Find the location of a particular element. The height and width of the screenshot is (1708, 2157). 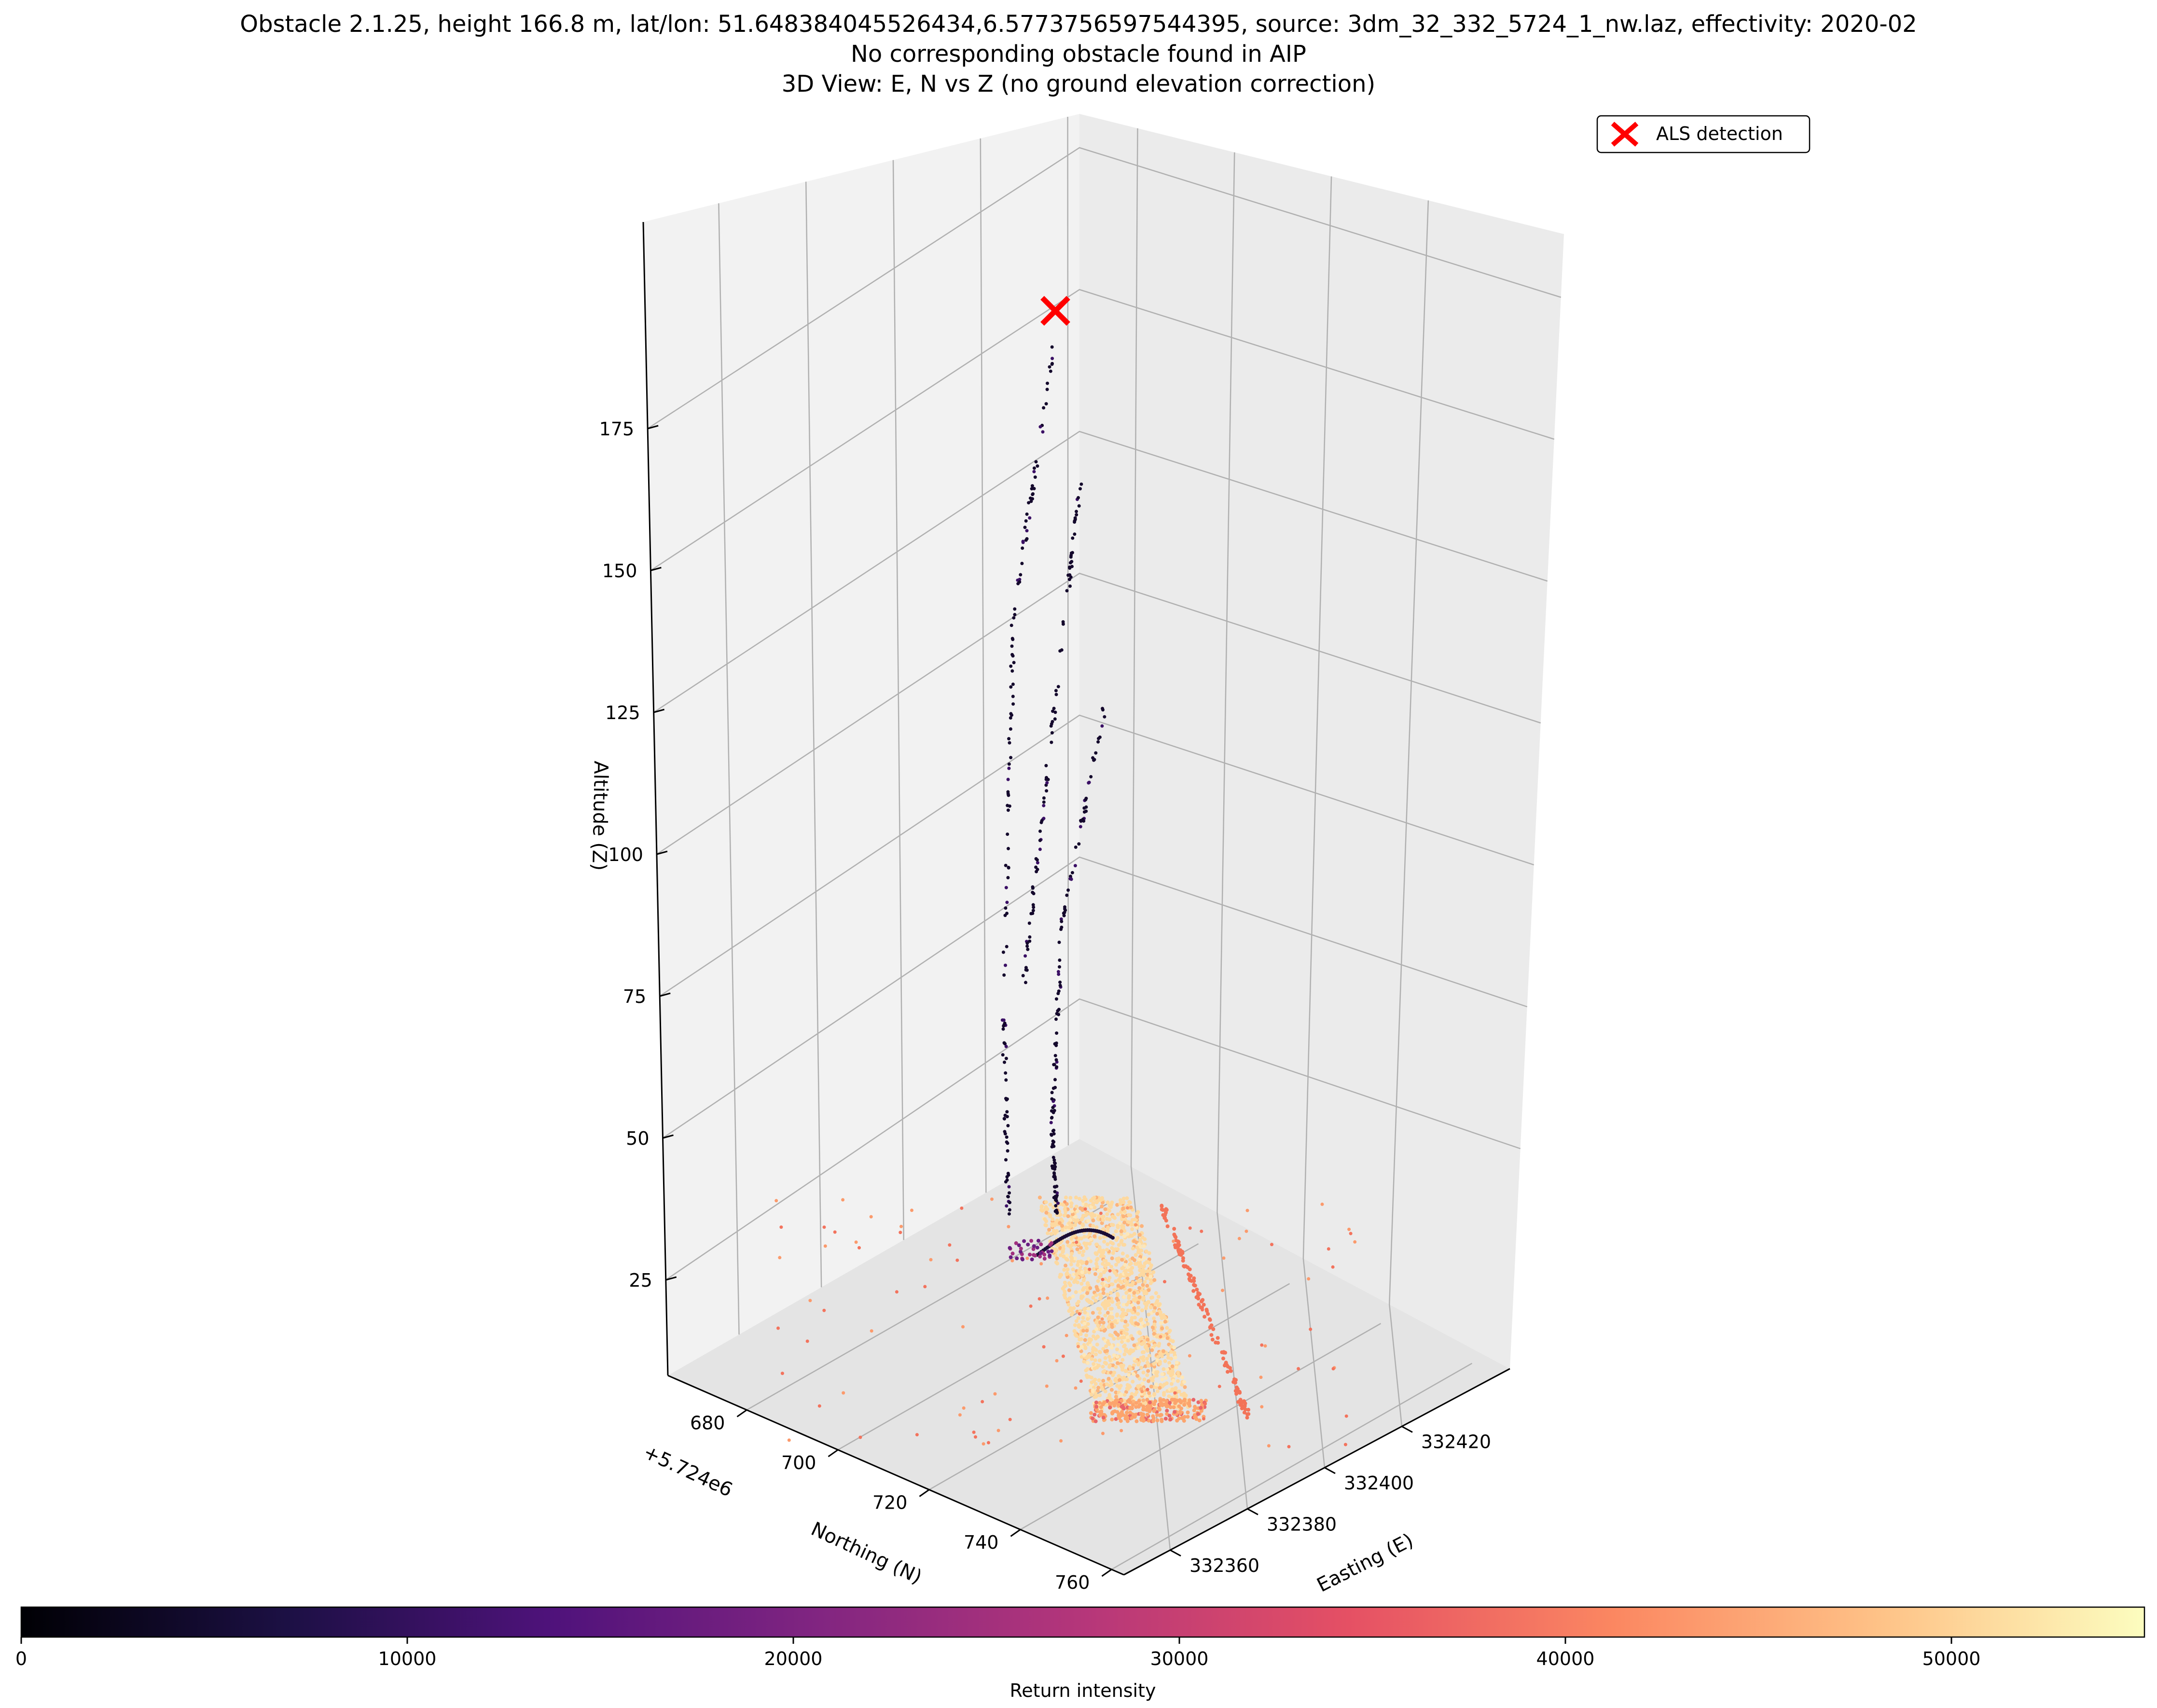

colorbar-tick-label: 10000 is located at coordinates (407, 1658).